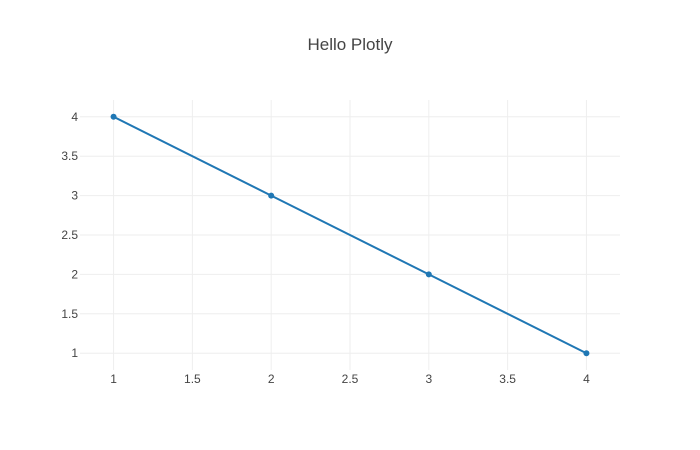 This screenshot has width=700, height=450. I want to click on y-axis-ticks: 1 1.5 2 2.5 3 3.5 4, so click(69, 235).